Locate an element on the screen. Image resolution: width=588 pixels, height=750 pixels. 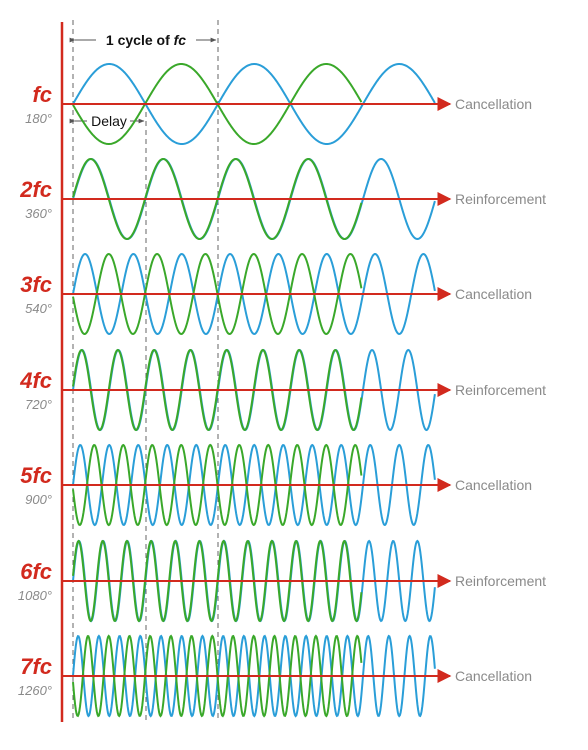
delay-label: Delay is located at coordinates (109, 121).